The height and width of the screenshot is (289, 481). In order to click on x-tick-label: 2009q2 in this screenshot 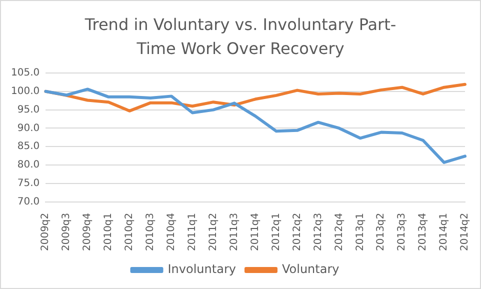, I will do `click(46, 232)`.